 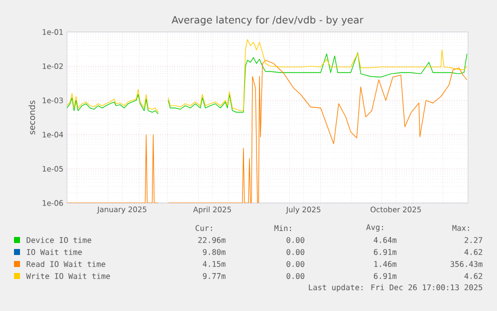 What do you see at coordinates (32, 117) in the screenshot?
I see `y-axis-title: seconds` at bounding box center [32, 117].